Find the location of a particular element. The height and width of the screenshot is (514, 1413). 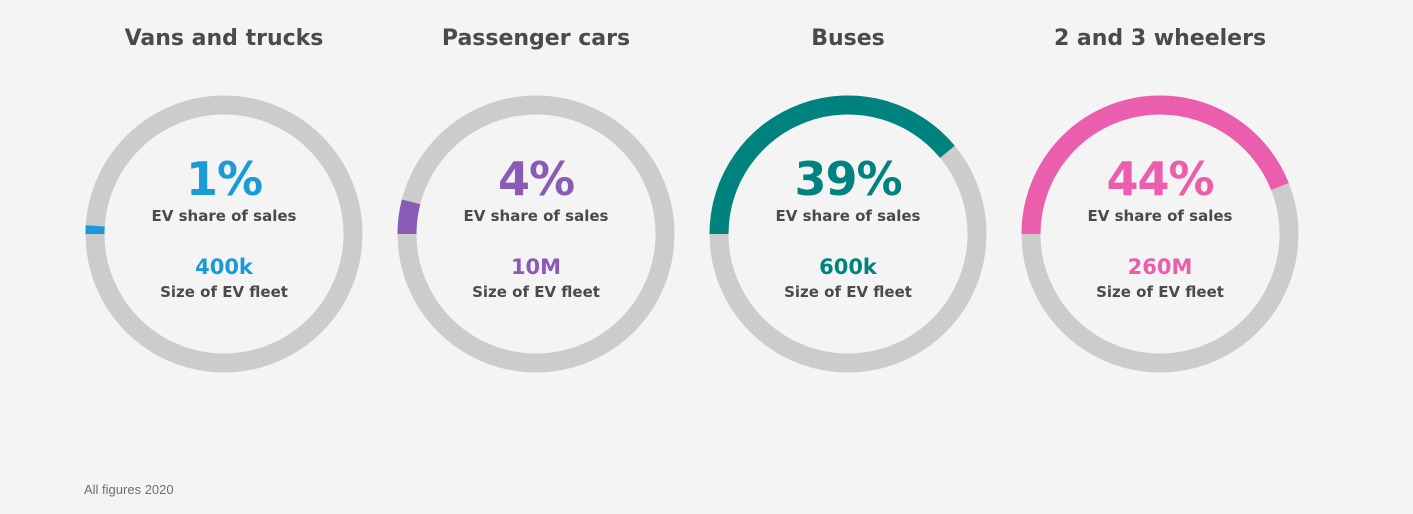

ev-fleet-value: 260M is located at coordinates (1160, 267).